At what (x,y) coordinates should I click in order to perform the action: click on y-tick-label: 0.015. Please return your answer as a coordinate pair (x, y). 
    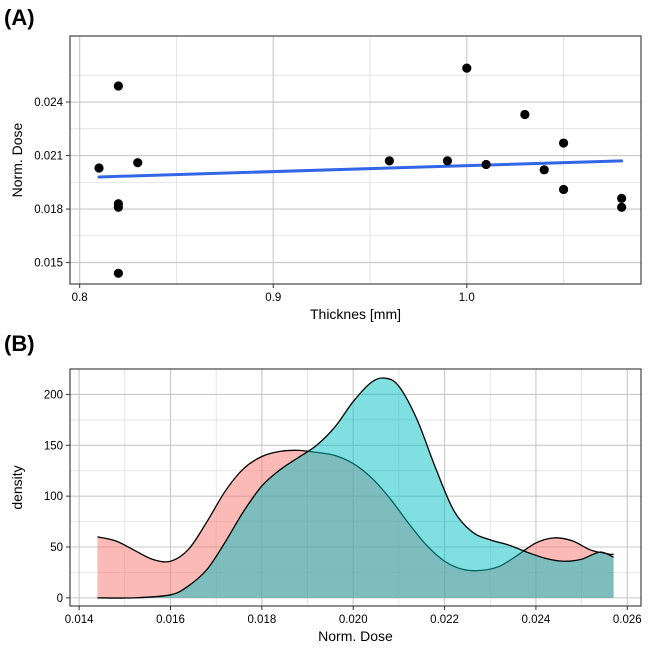
    Looking at the image, I should click on (48, 264).